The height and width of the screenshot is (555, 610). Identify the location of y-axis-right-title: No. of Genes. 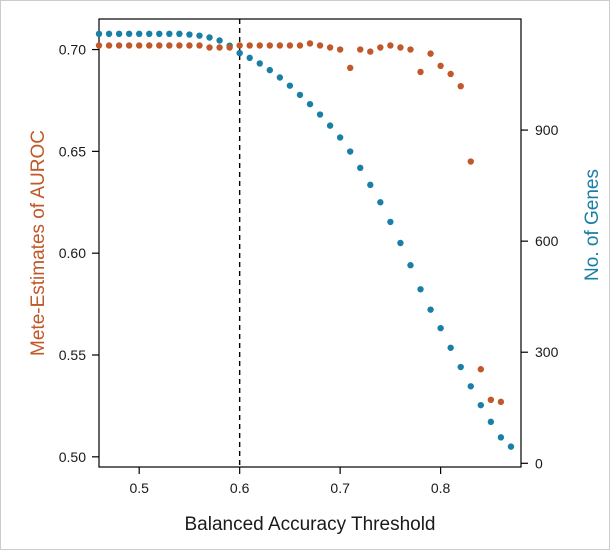
(592, 225).